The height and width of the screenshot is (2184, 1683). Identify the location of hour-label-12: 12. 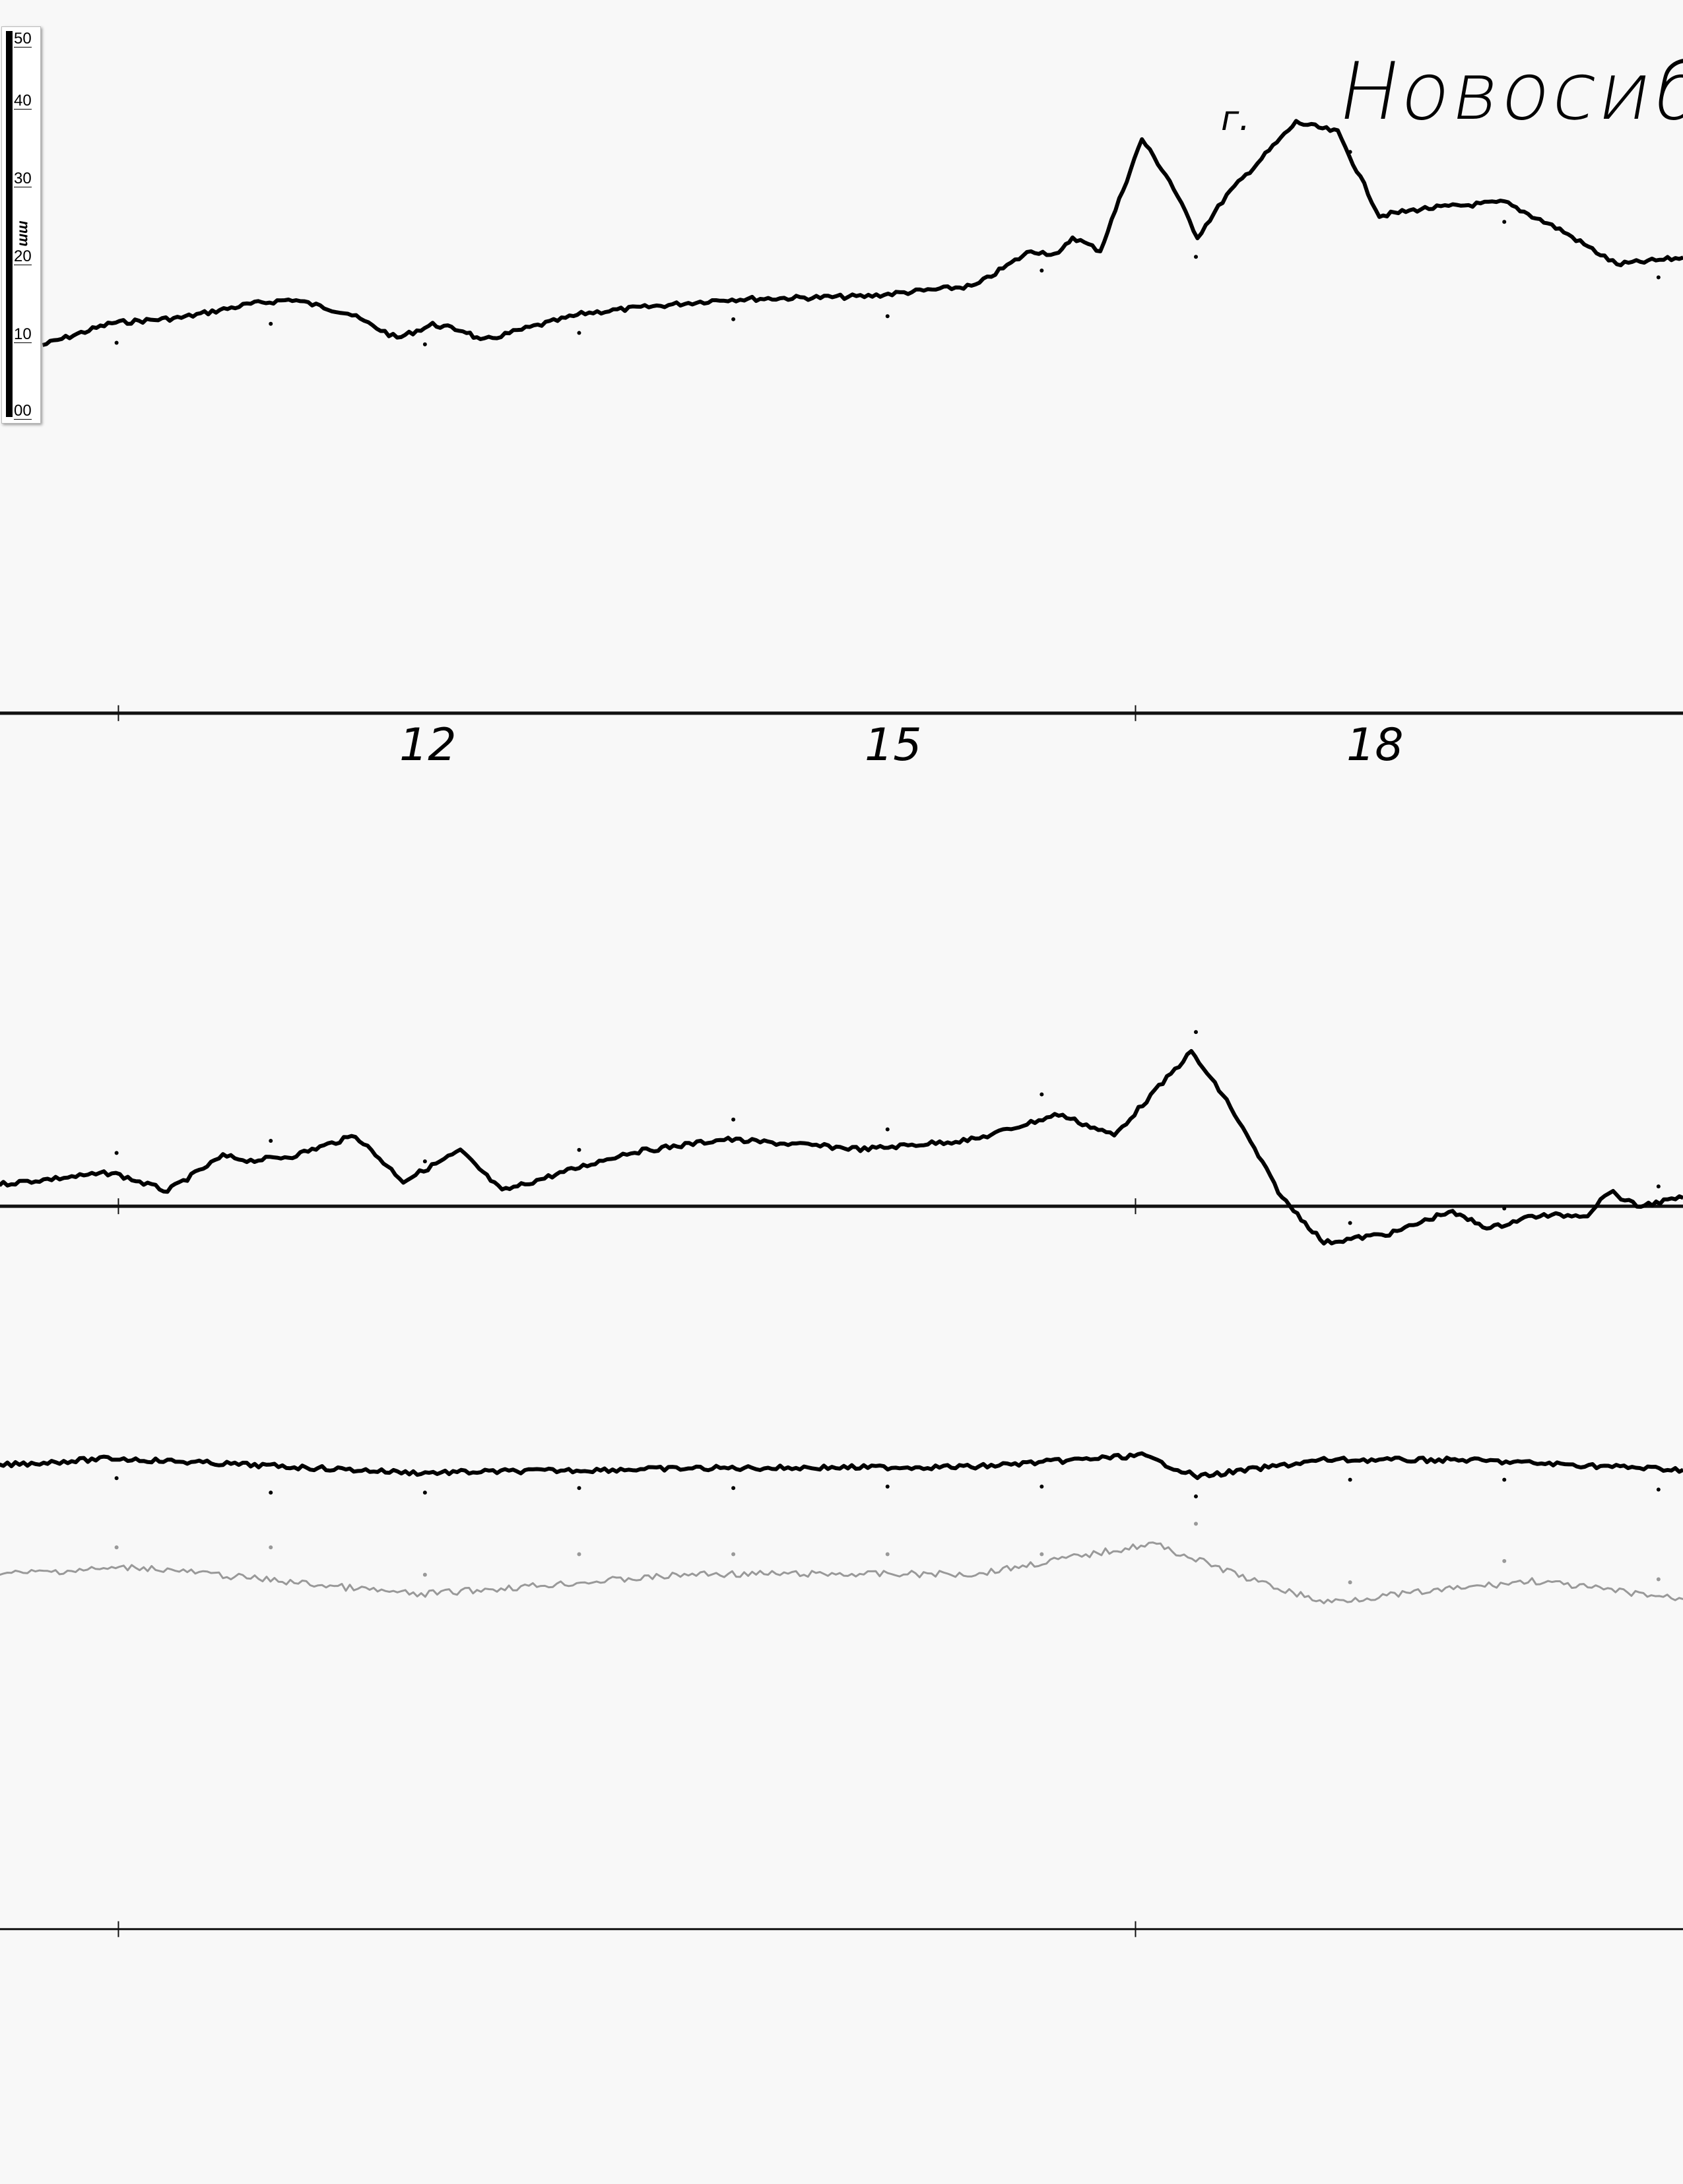
(428, 745).